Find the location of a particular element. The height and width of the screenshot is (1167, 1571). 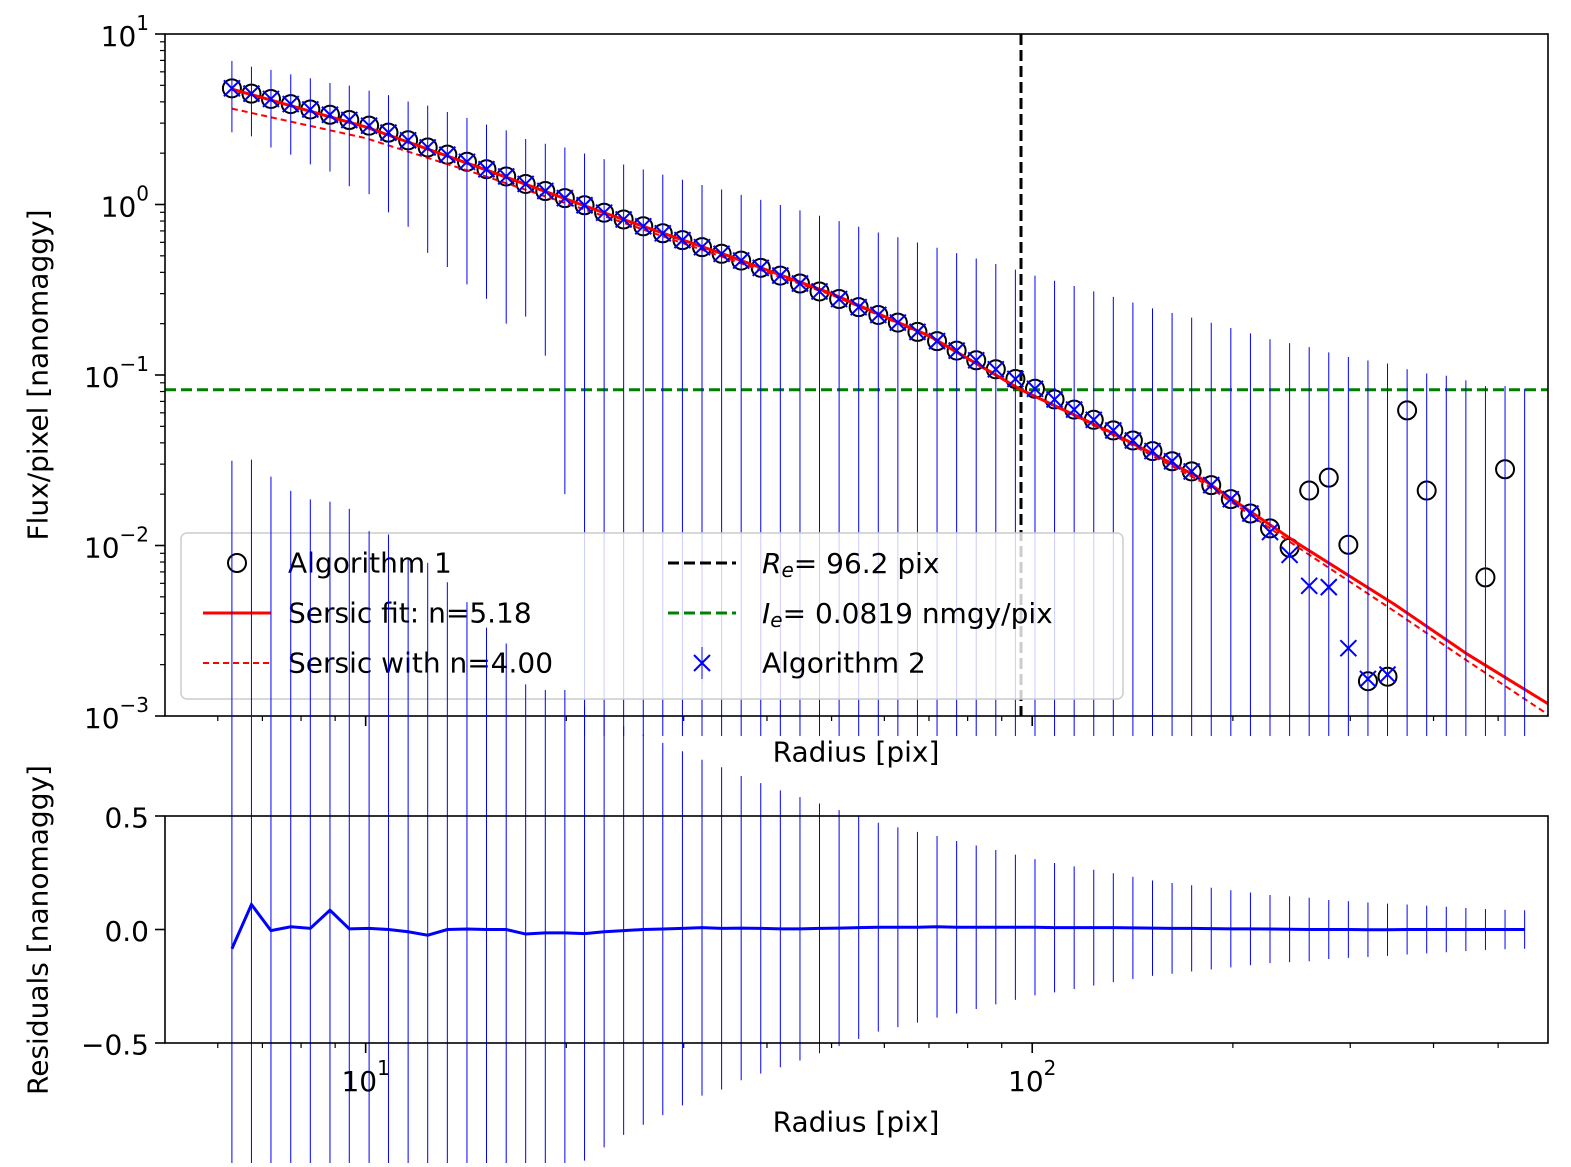

x-tick-label: 10¹ is located at coordinates (365, 1077).